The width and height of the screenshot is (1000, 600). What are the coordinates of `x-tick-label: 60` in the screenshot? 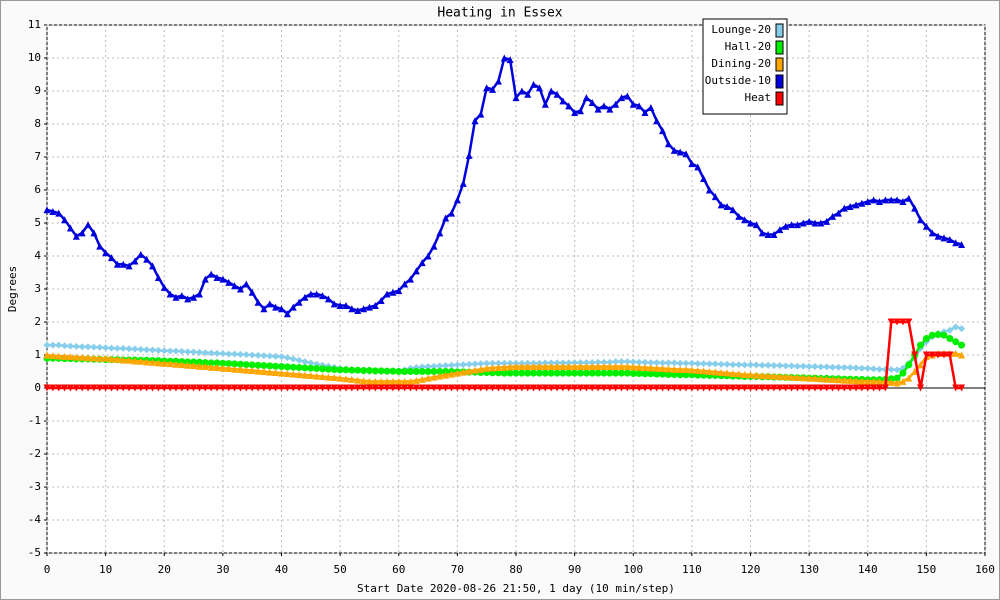 It's located at (398, 569).